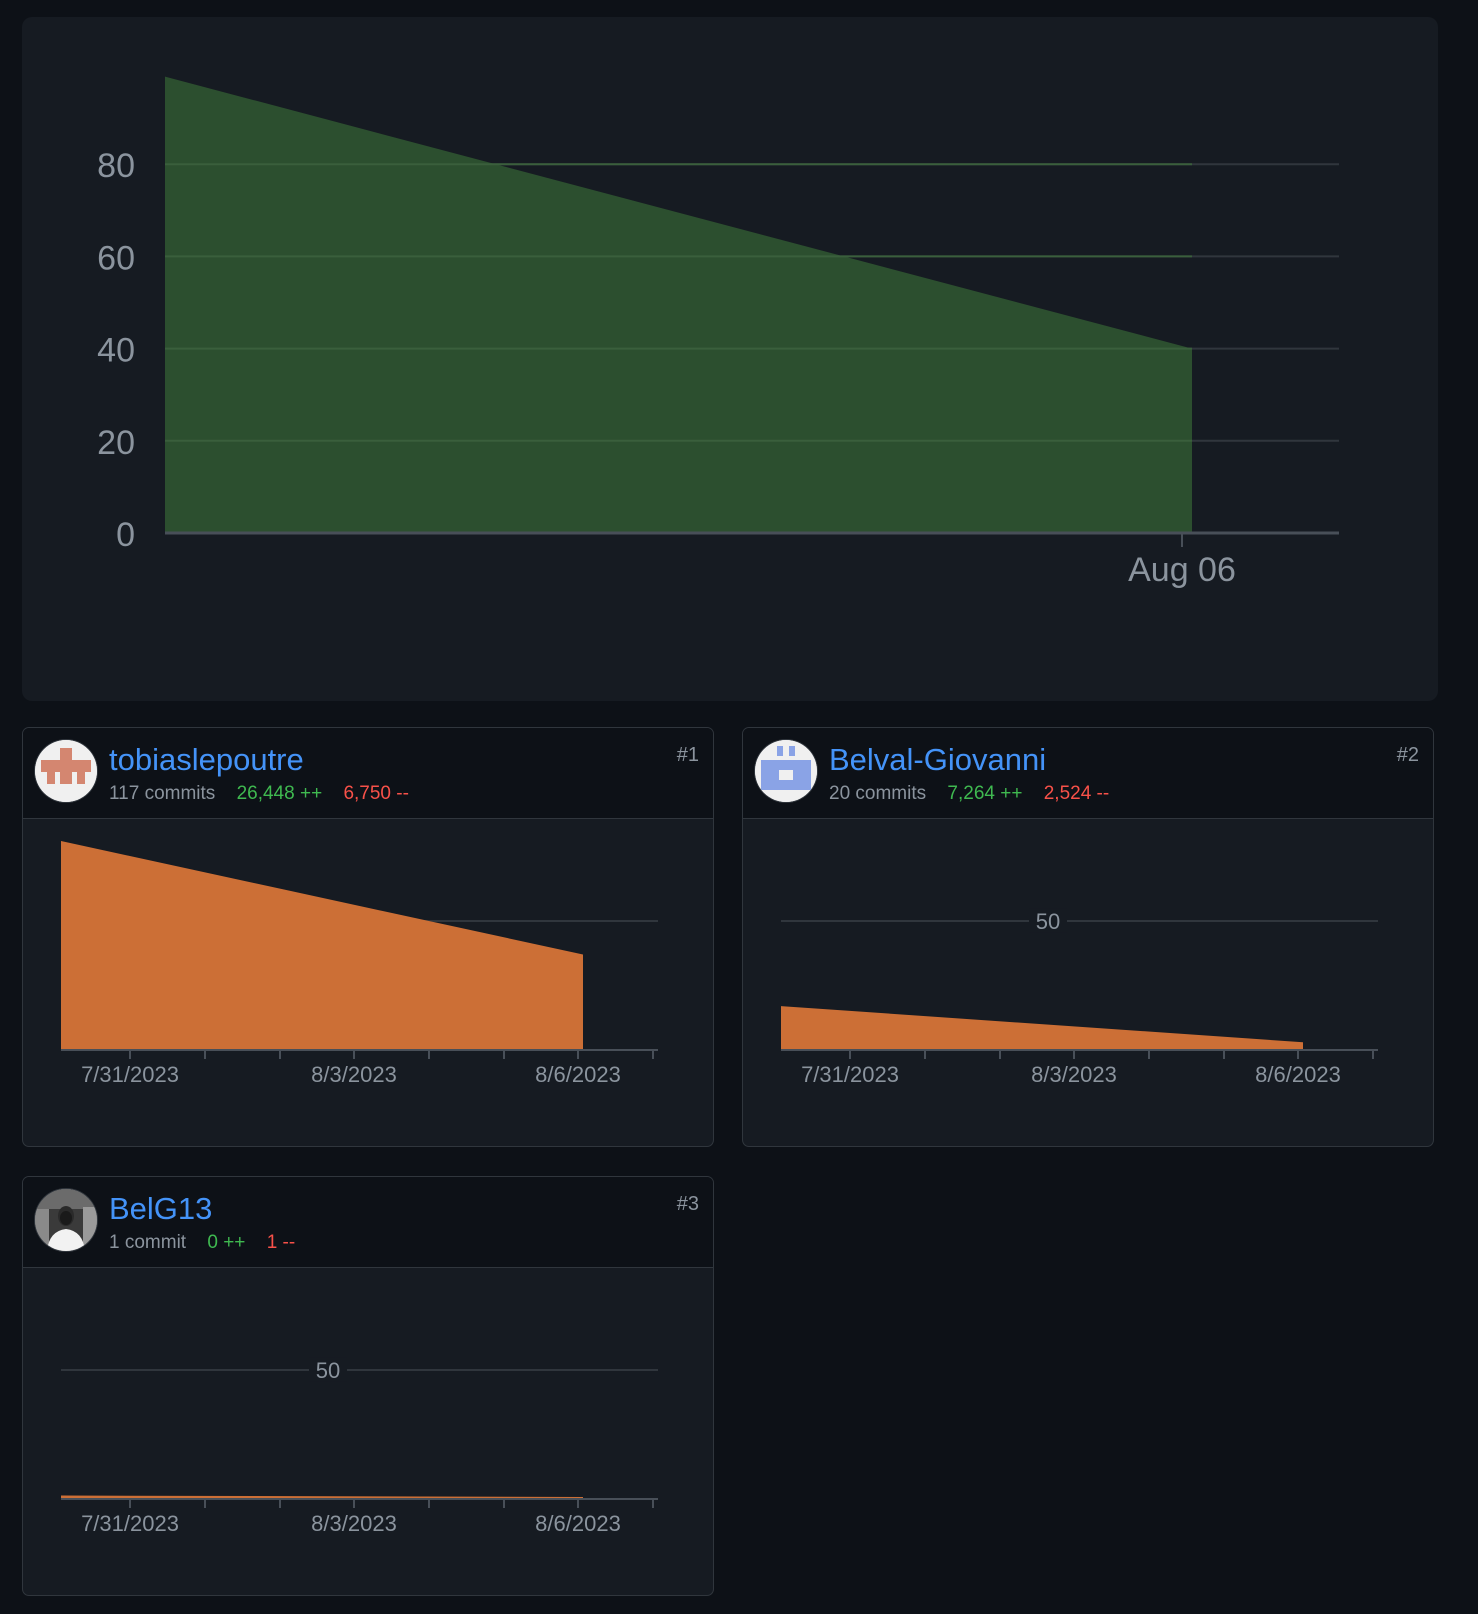 This screenshot has width=1478, height=1614. I want to click on y-tick-label: 60, so click(116, 258).